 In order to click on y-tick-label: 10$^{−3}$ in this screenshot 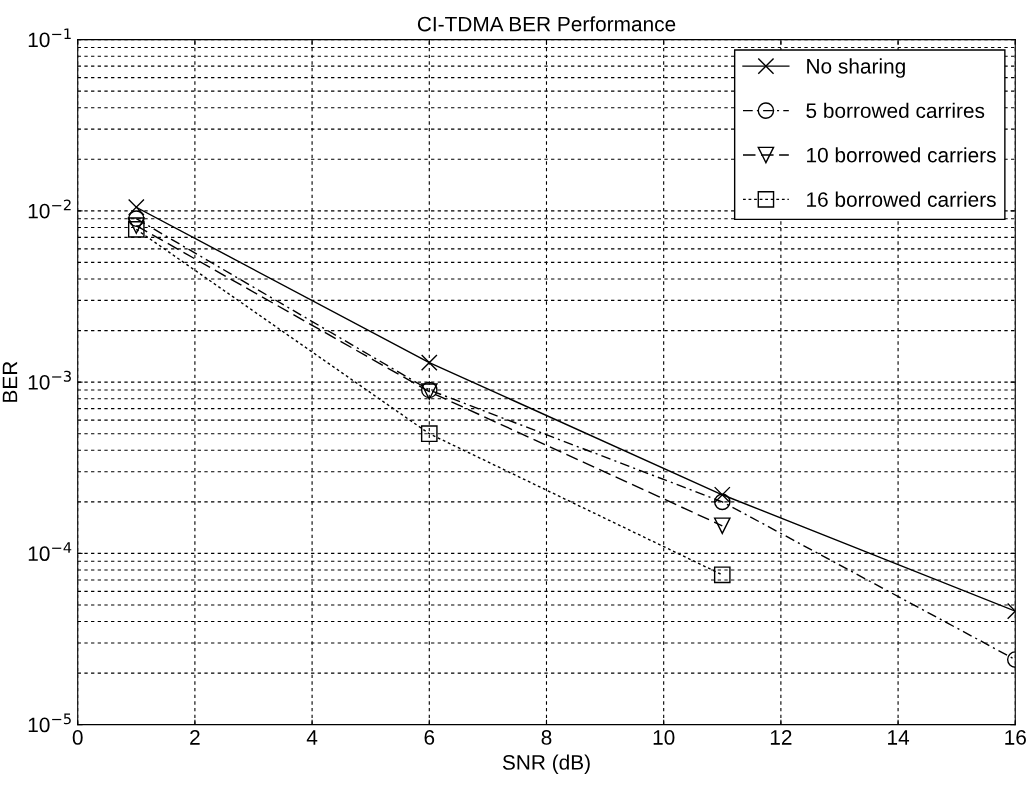, I will do `click(49, 380)`.